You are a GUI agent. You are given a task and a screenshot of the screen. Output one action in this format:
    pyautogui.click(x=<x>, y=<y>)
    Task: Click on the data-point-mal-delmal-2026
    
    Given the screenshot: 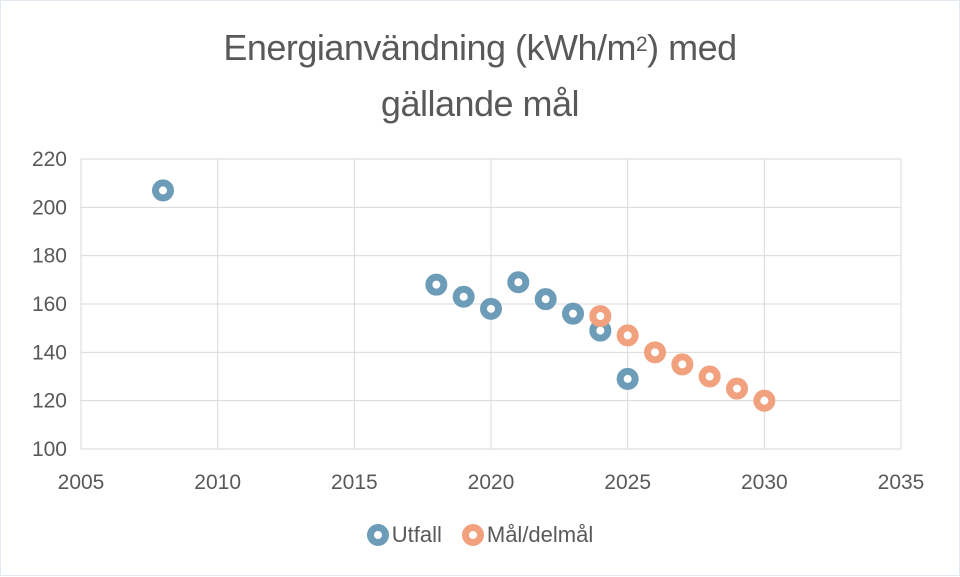 What is the action you would take?
    pyautogui.click(x=655, y=352)
    